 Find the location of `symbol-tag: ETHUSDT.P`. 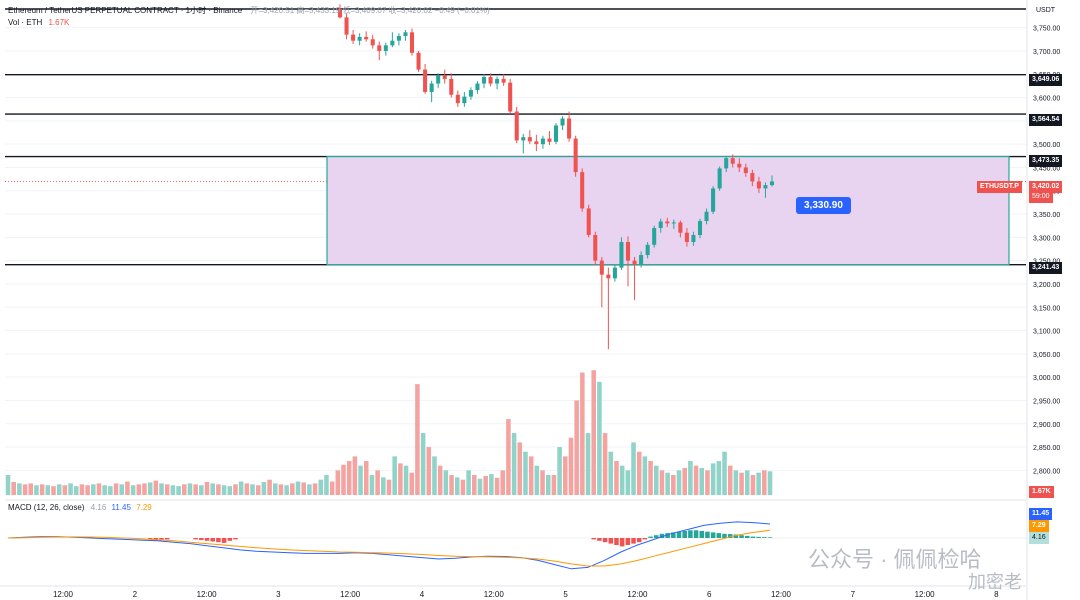

symbol-tag: ETHUSDT.P is located at coordinates (999, 187).